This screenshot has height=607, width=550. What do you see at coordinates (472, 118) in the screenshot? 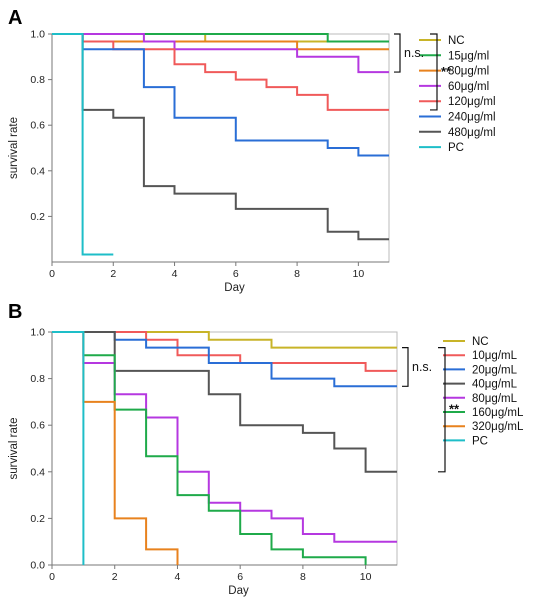
I see `legend-label: 240μg/ml` at bounding box center [472, 118].